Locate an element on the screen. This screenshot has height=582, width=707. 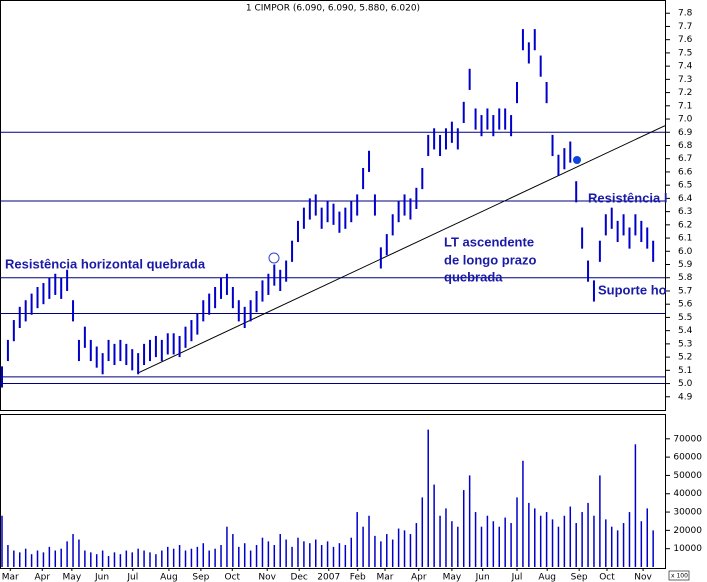
y2-tick-label: 10000 is located at coordinates (687, 549).